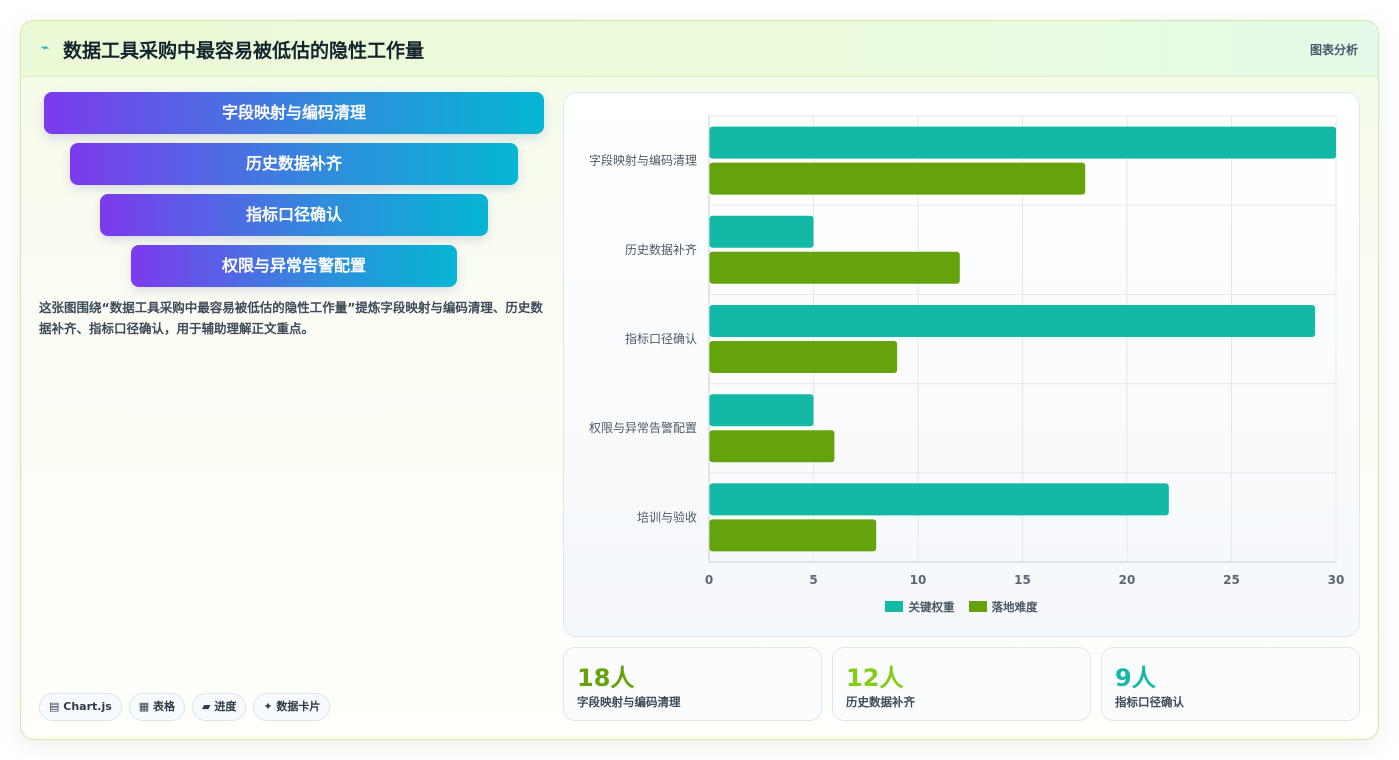 This screenshot has height=760, width=1399. I want to click on chip-progress: ▰ 进度, so click(219, 707).